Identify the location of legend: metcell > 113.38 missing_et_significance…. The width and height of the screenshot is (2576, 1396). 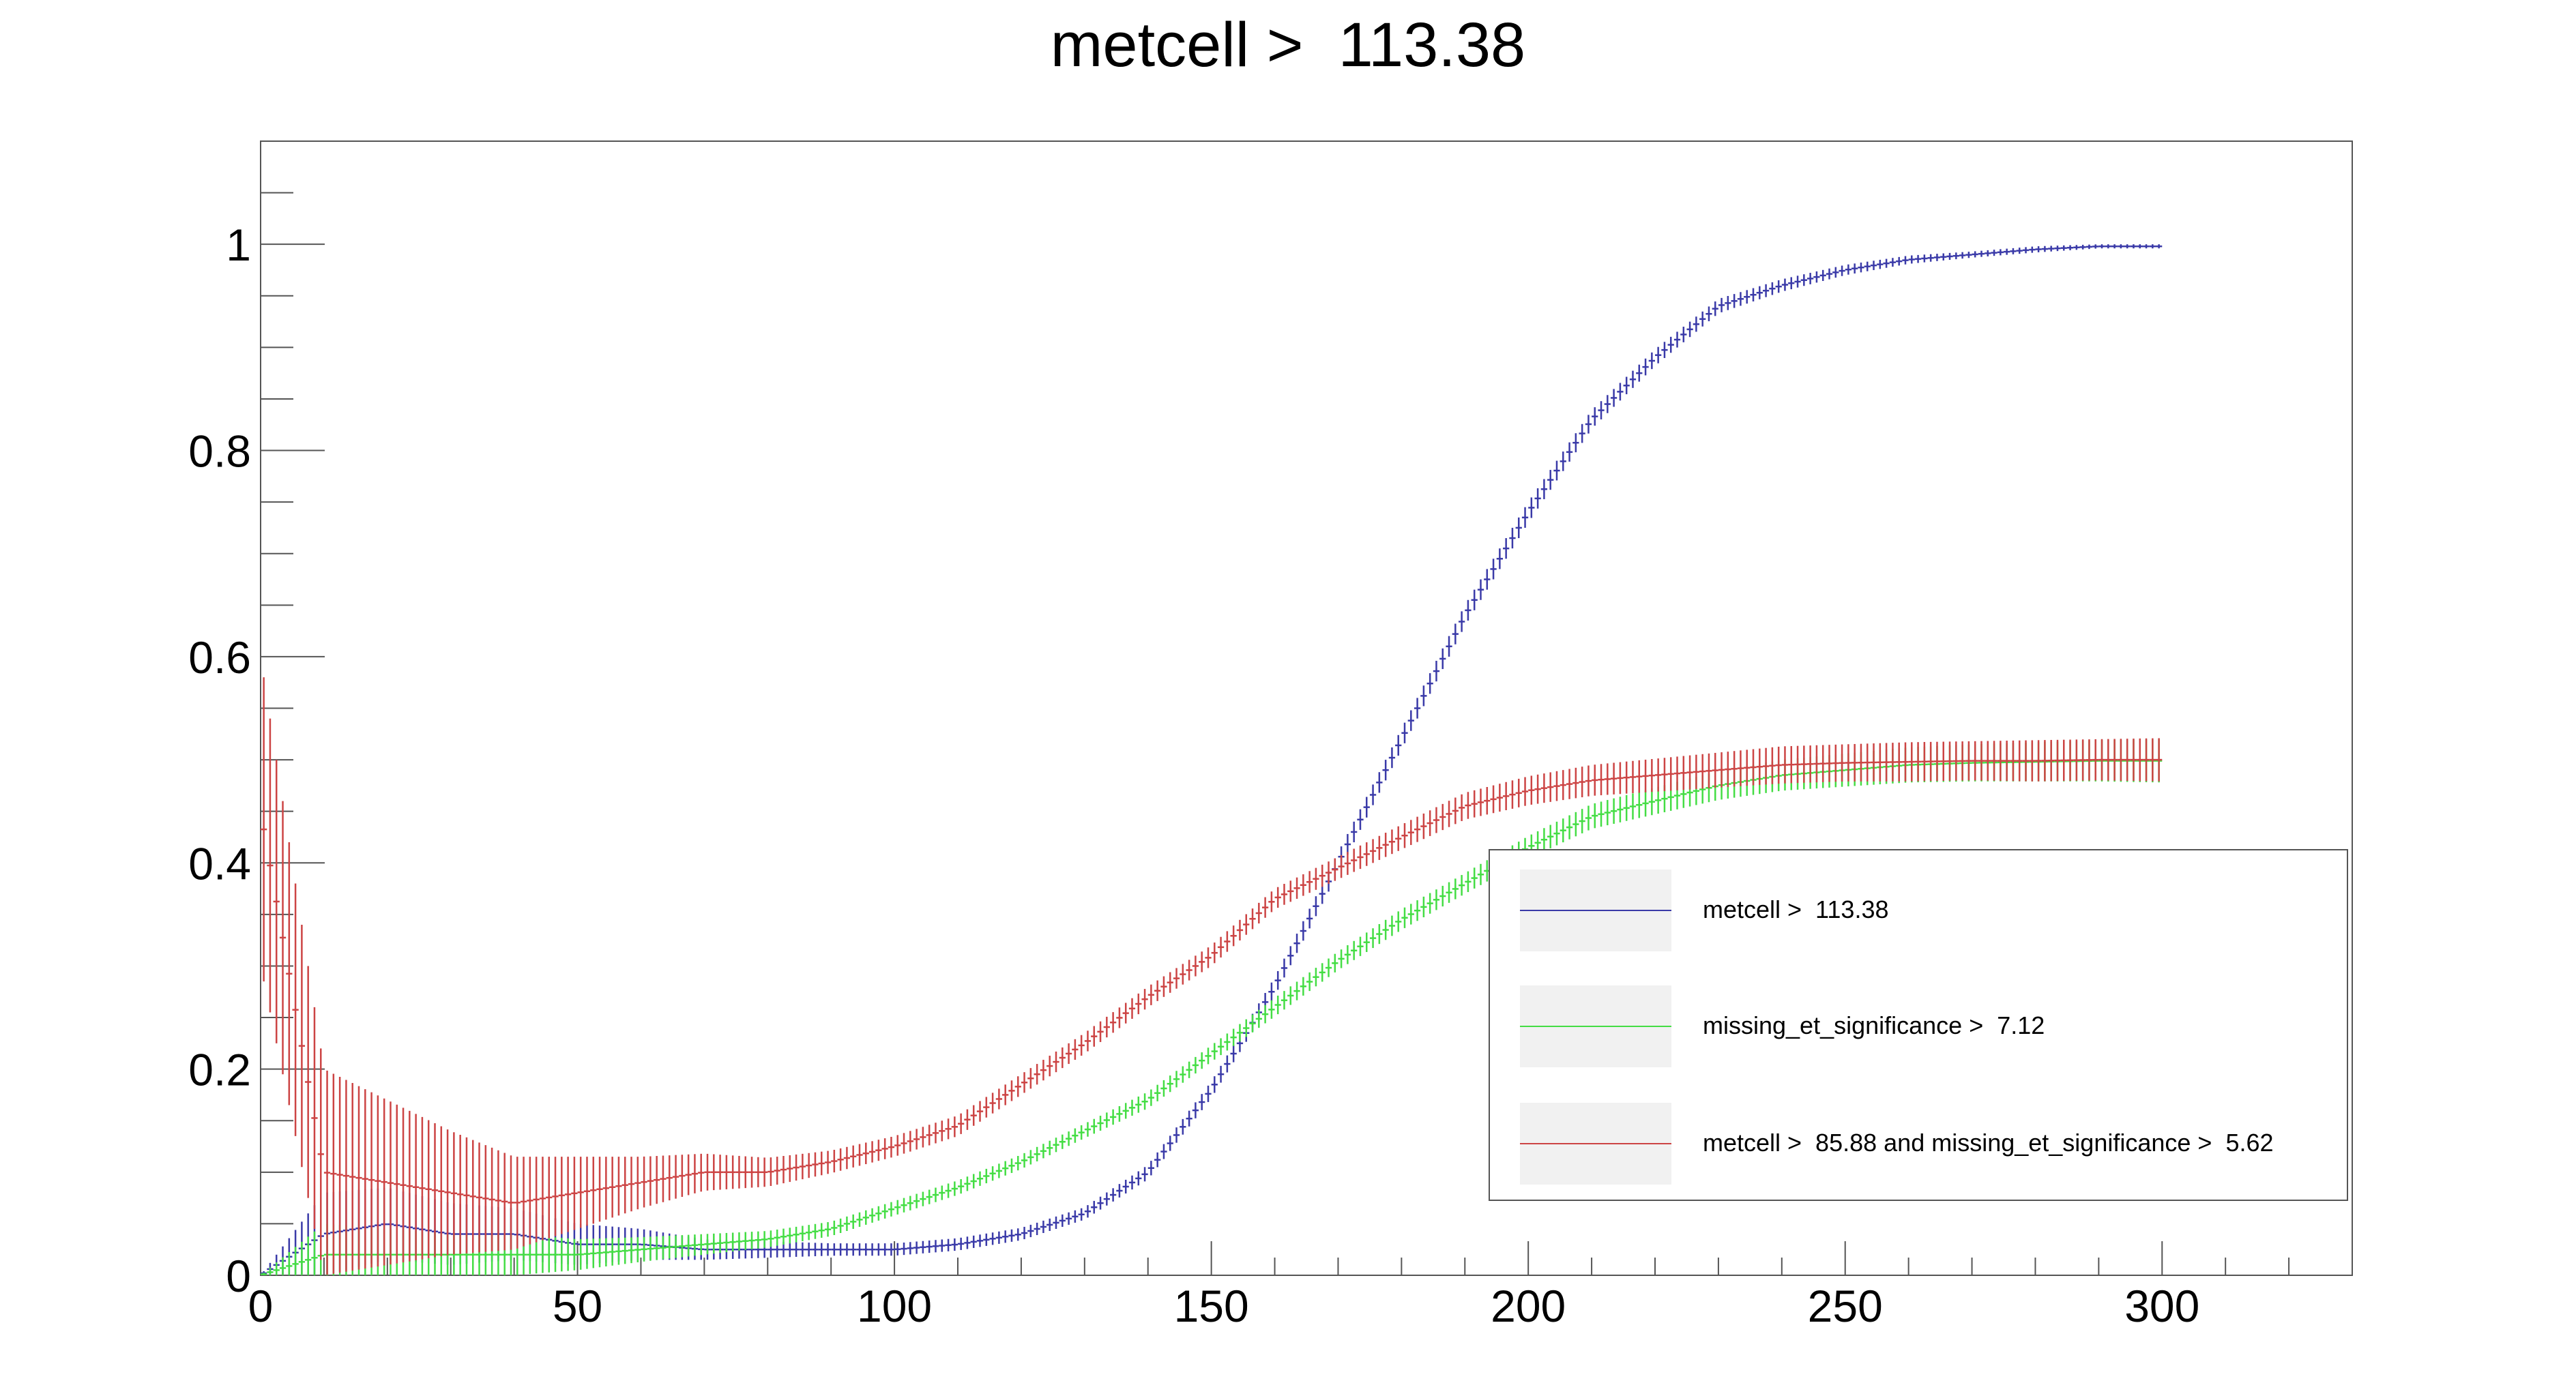
(1918, 1025).